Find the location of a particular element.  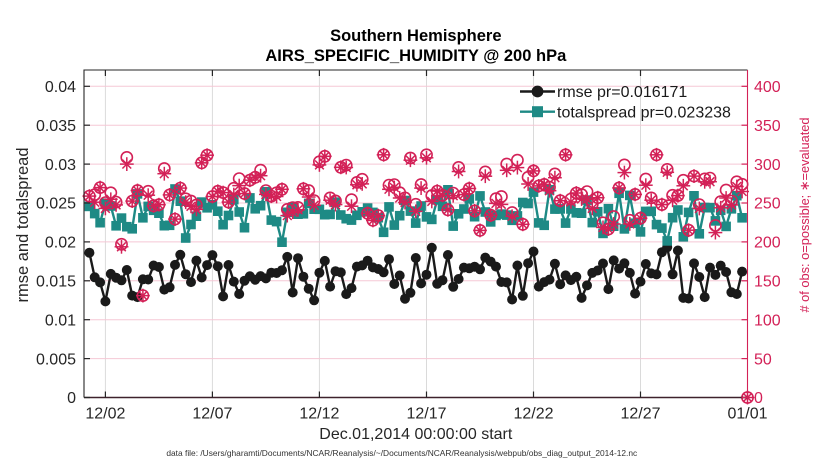

svg-text: 01/01 is located at coordinates (747, 414).